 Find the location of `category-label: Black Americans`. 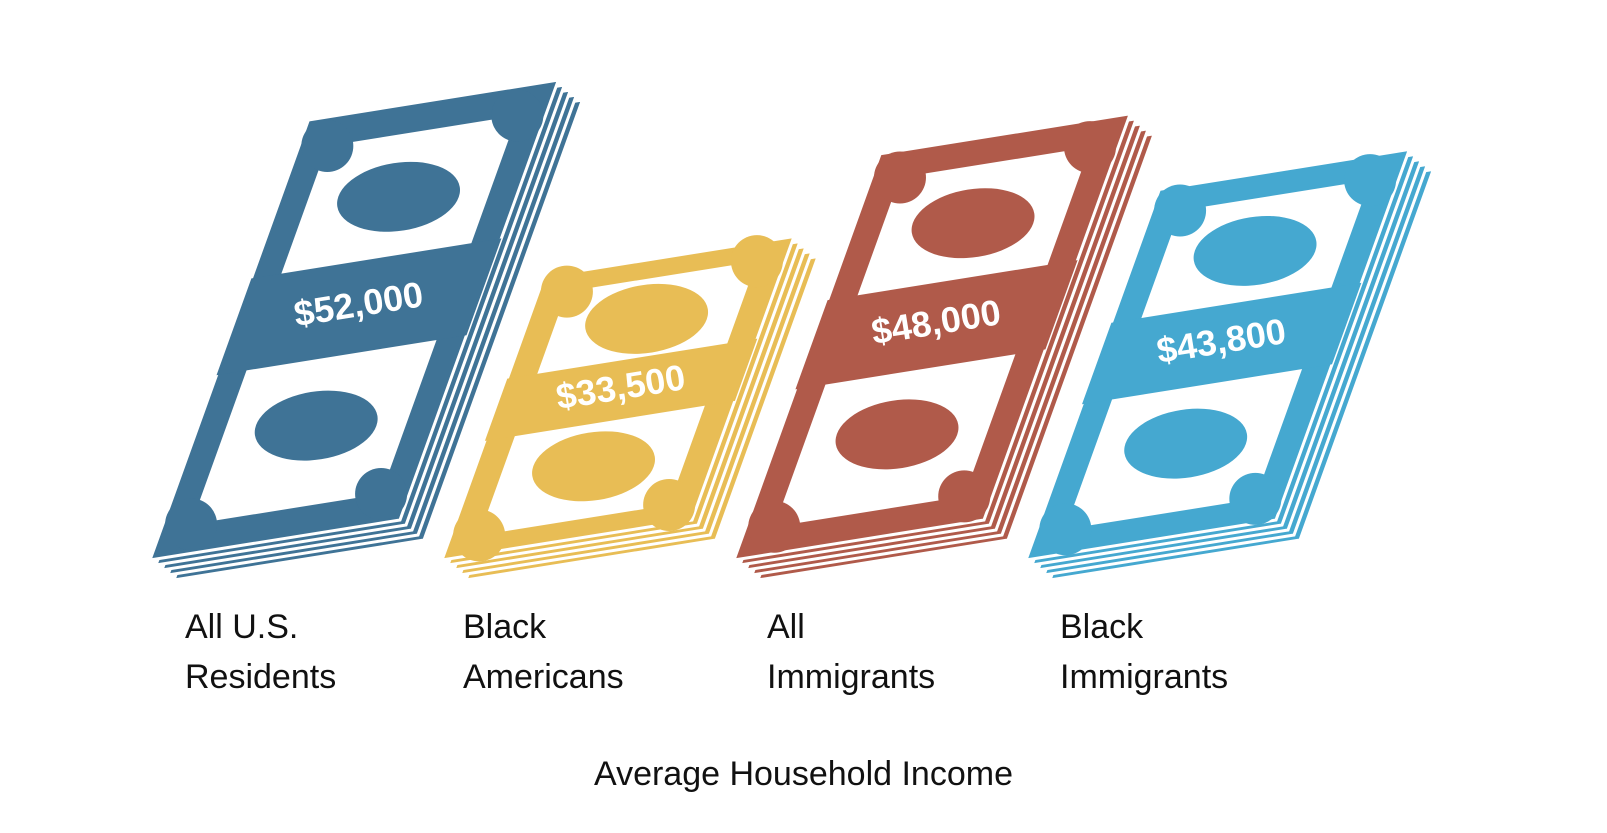

category-label: Black Americans is located at coordinates (543, 652).